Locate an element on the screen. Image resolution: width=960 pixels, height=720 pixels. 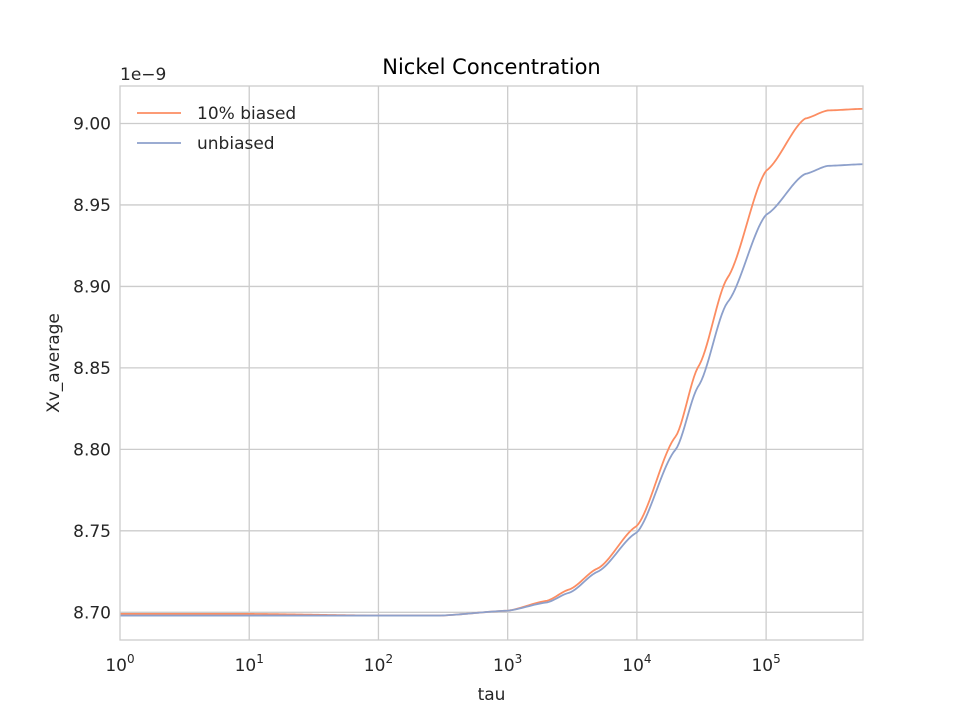
y-tick-label: 9.00 is located at coordinates (92, 124).